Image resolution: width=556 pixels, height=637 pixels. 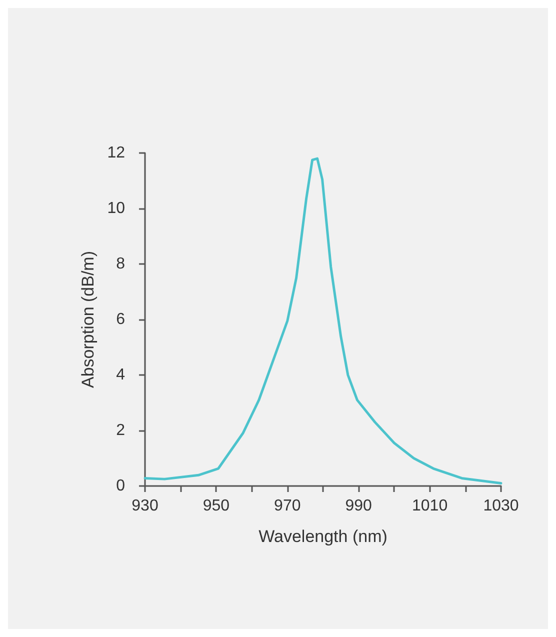 What do you see at coordinates (88, 319) in the screenshot?
I see `y-axis-title: Absorption (dB/m)` at bounding box center [88, 319].